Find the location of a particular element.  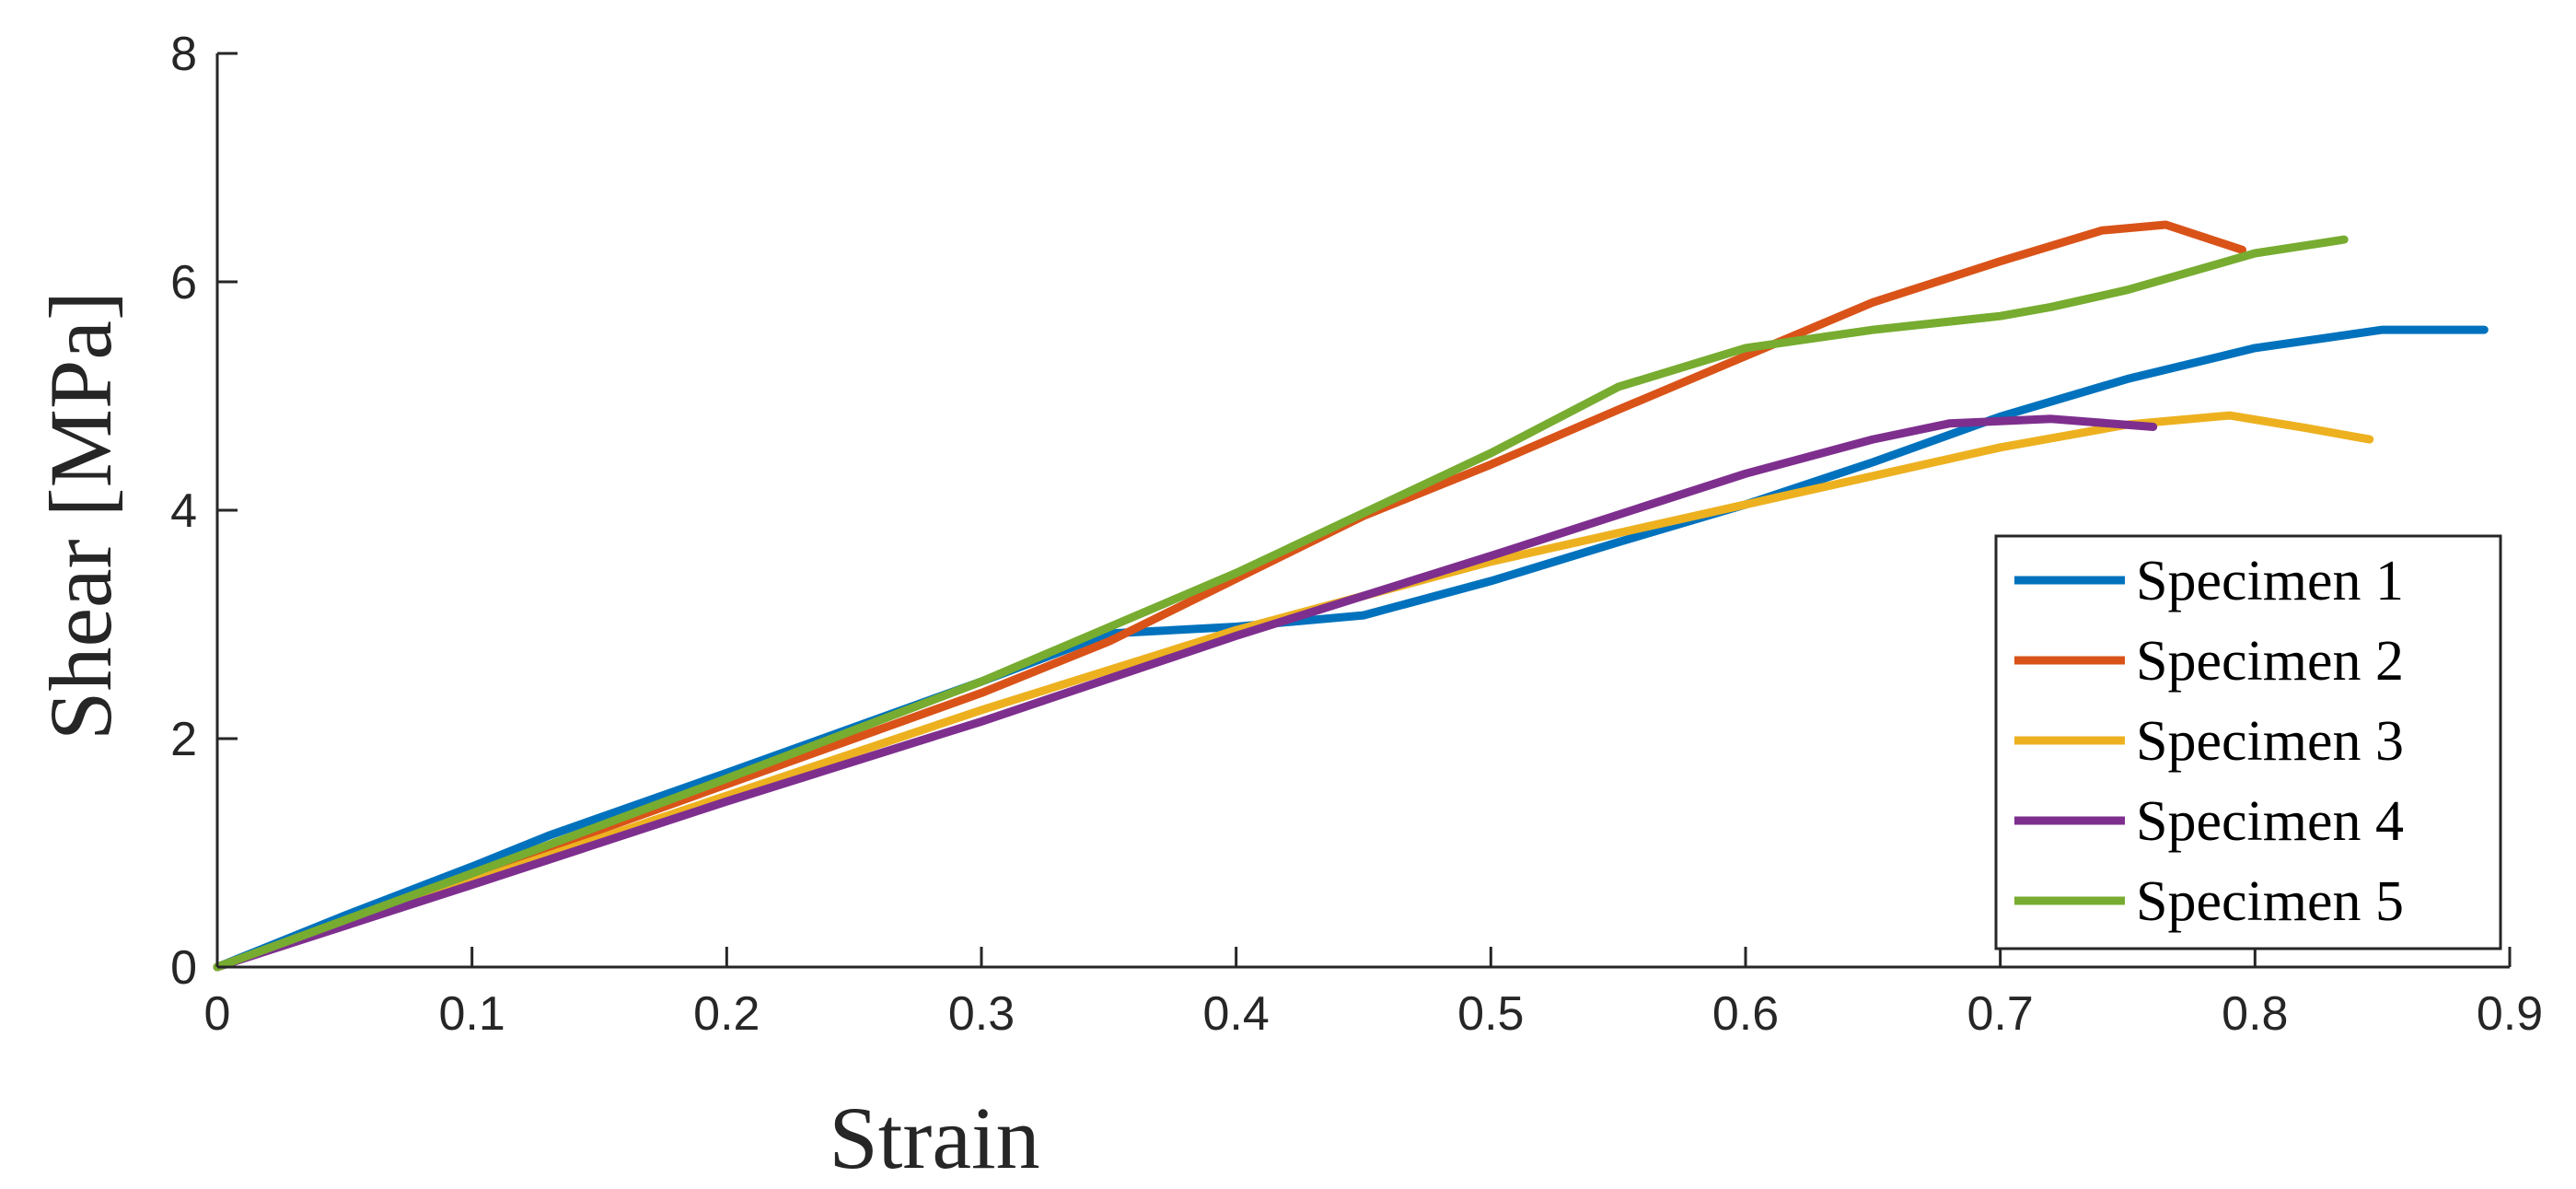

x-tick-label: 0.8 is located at coordinates (2255, 1014).